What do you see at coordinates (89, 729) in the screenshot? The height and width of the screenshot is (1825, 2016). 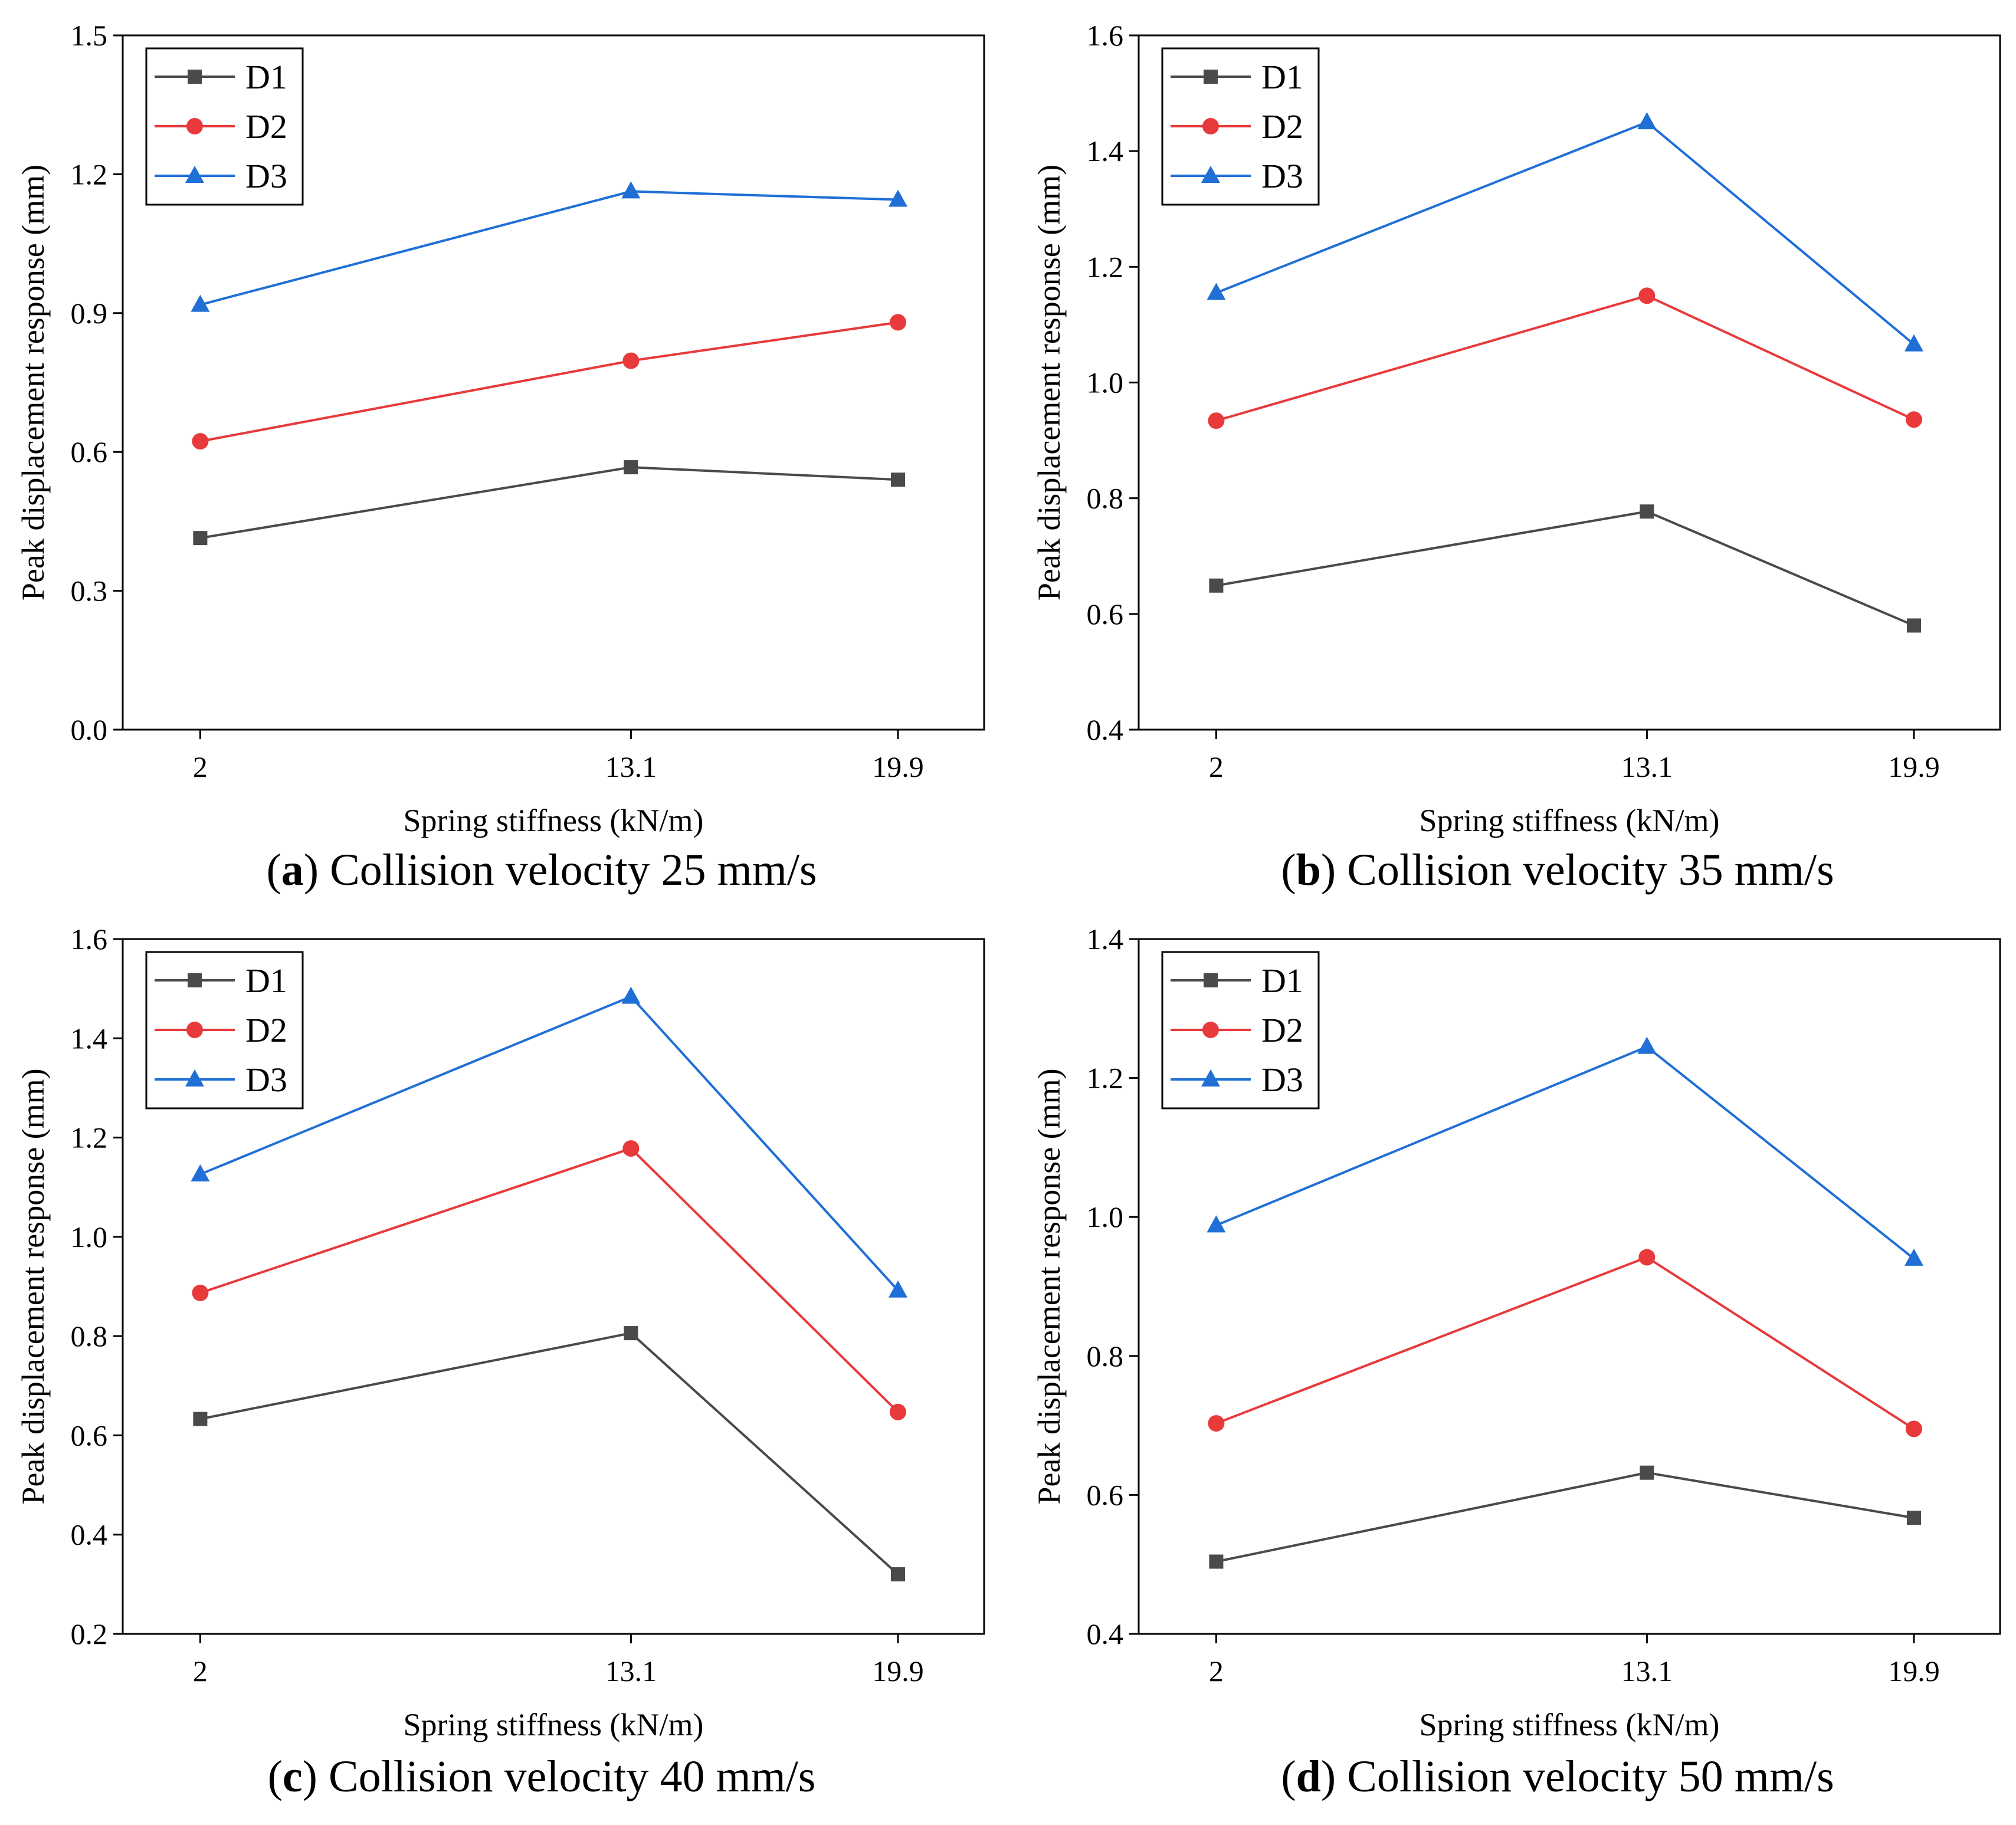 I see `y-tick-label: 0.0` at bounding box center [89, 729].